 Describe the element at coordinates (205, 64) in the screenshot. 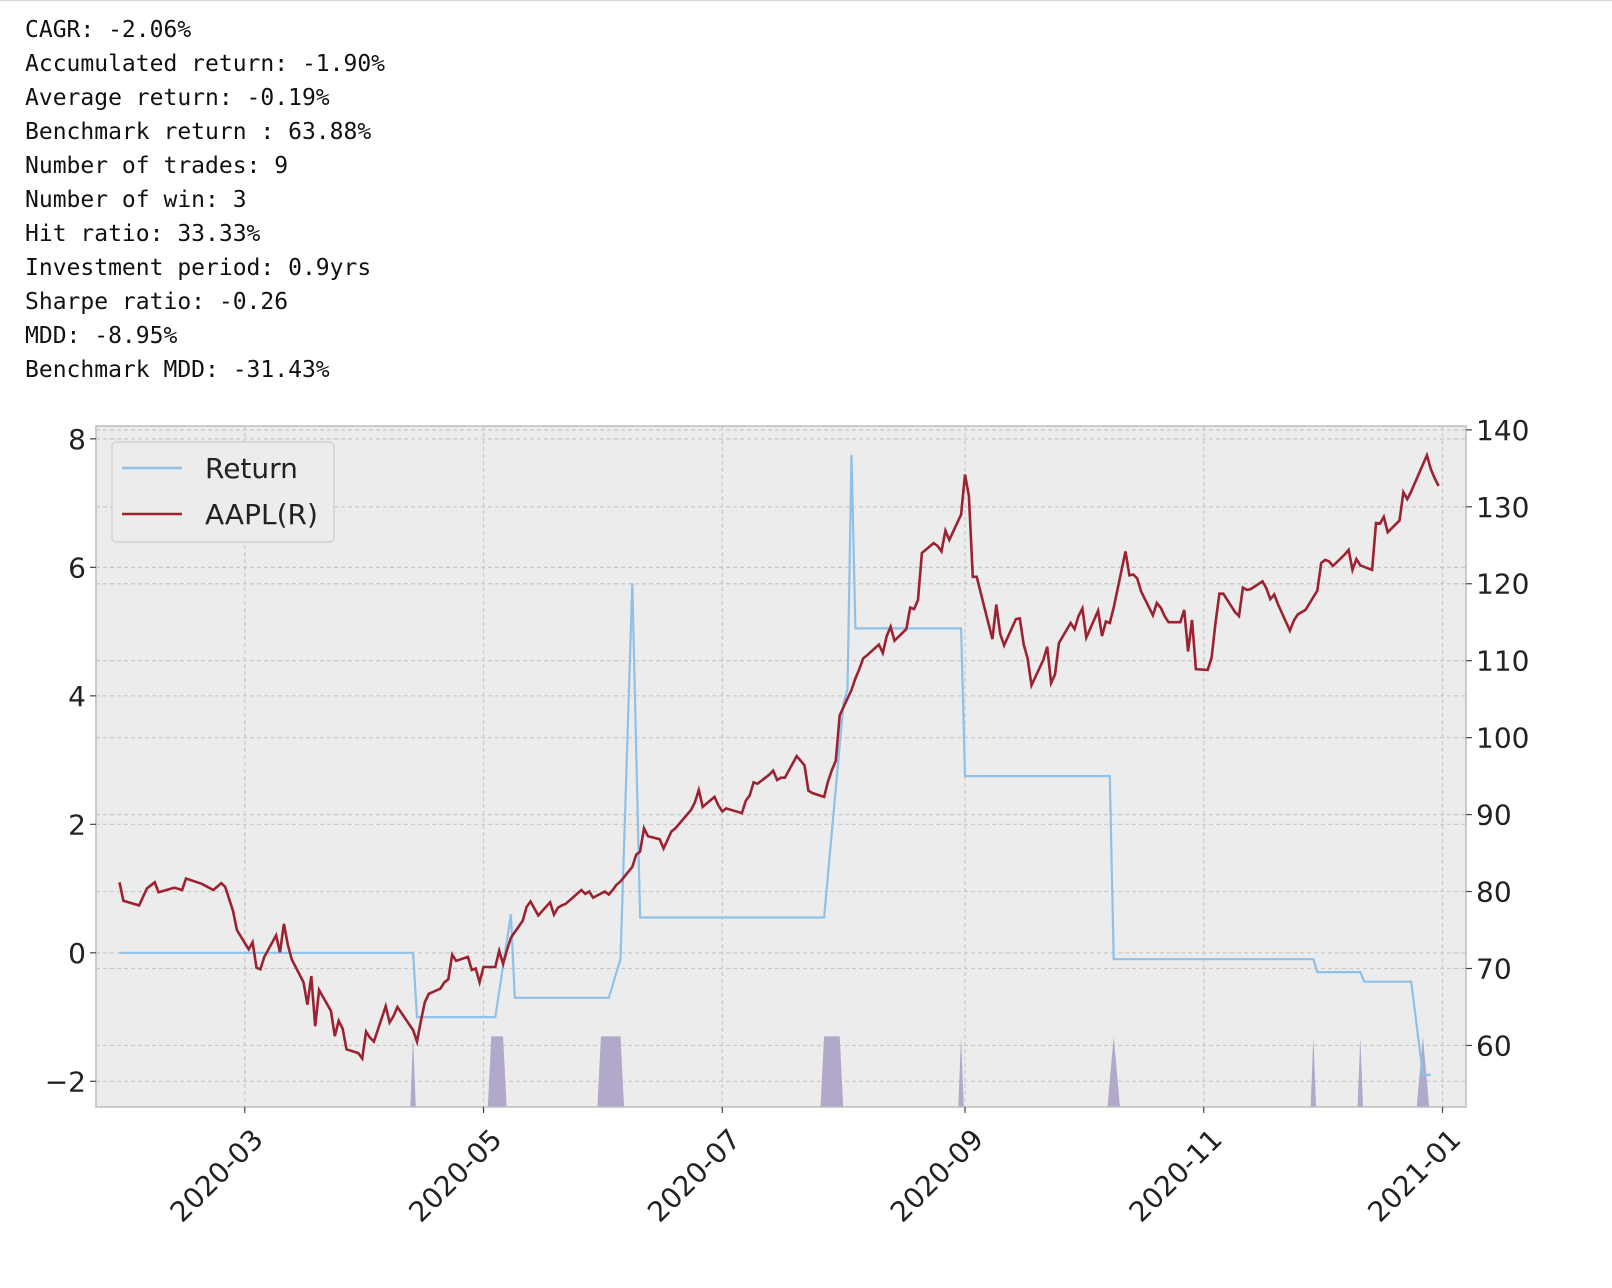

I see `stat-accumulated-return: Accumulated return: -1.90%` at that location.